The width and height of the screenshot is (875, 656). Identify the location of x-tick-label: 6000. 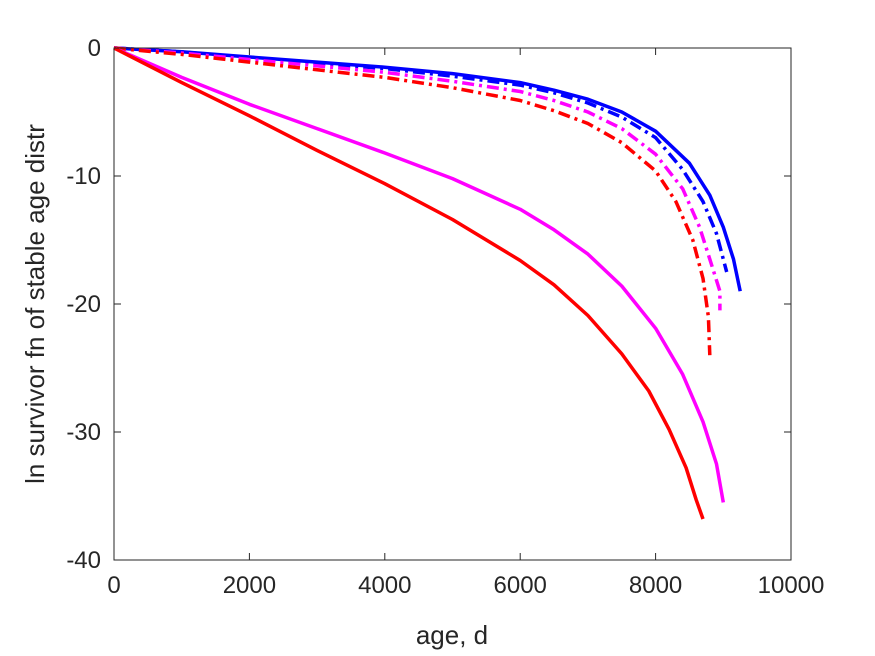
(520, 585).